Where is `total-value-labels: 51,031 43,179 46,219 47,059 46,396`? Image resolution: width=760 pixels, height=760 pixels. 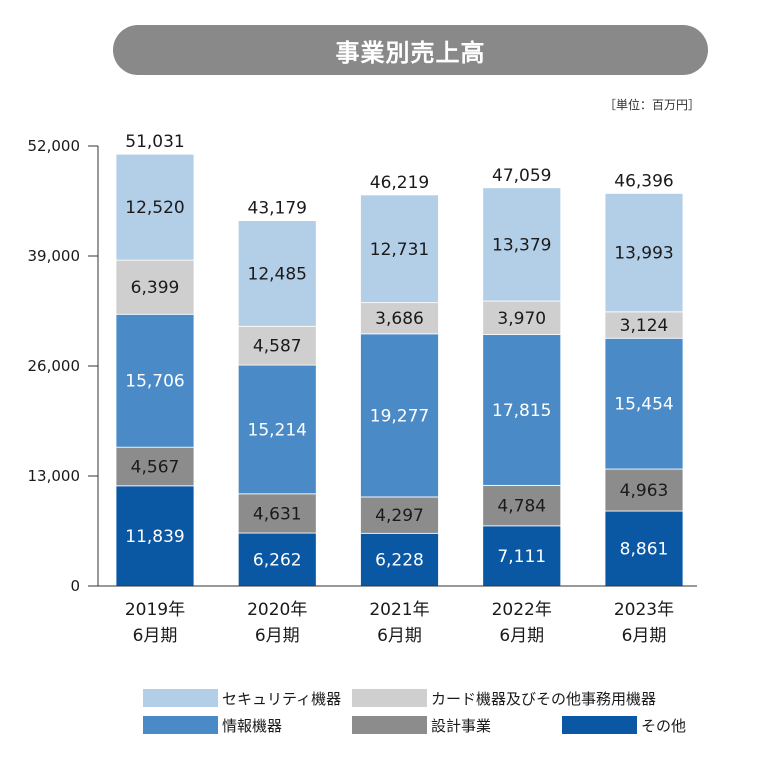 total-value-labels: 51,031 43,179 46,219 47,059 46,396 is located at coordinates (399, 175).